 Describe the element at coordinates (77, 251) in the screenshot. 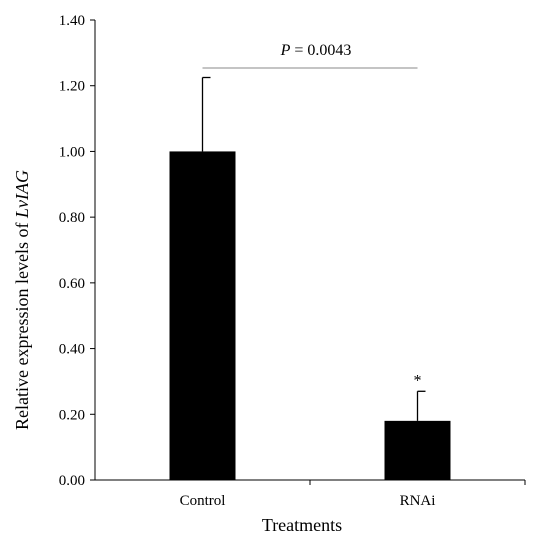

I see `y-axis-ticks: 0.00 0.20 0.40 0.60 0.80 1.00 1.20 1.40` at that location.